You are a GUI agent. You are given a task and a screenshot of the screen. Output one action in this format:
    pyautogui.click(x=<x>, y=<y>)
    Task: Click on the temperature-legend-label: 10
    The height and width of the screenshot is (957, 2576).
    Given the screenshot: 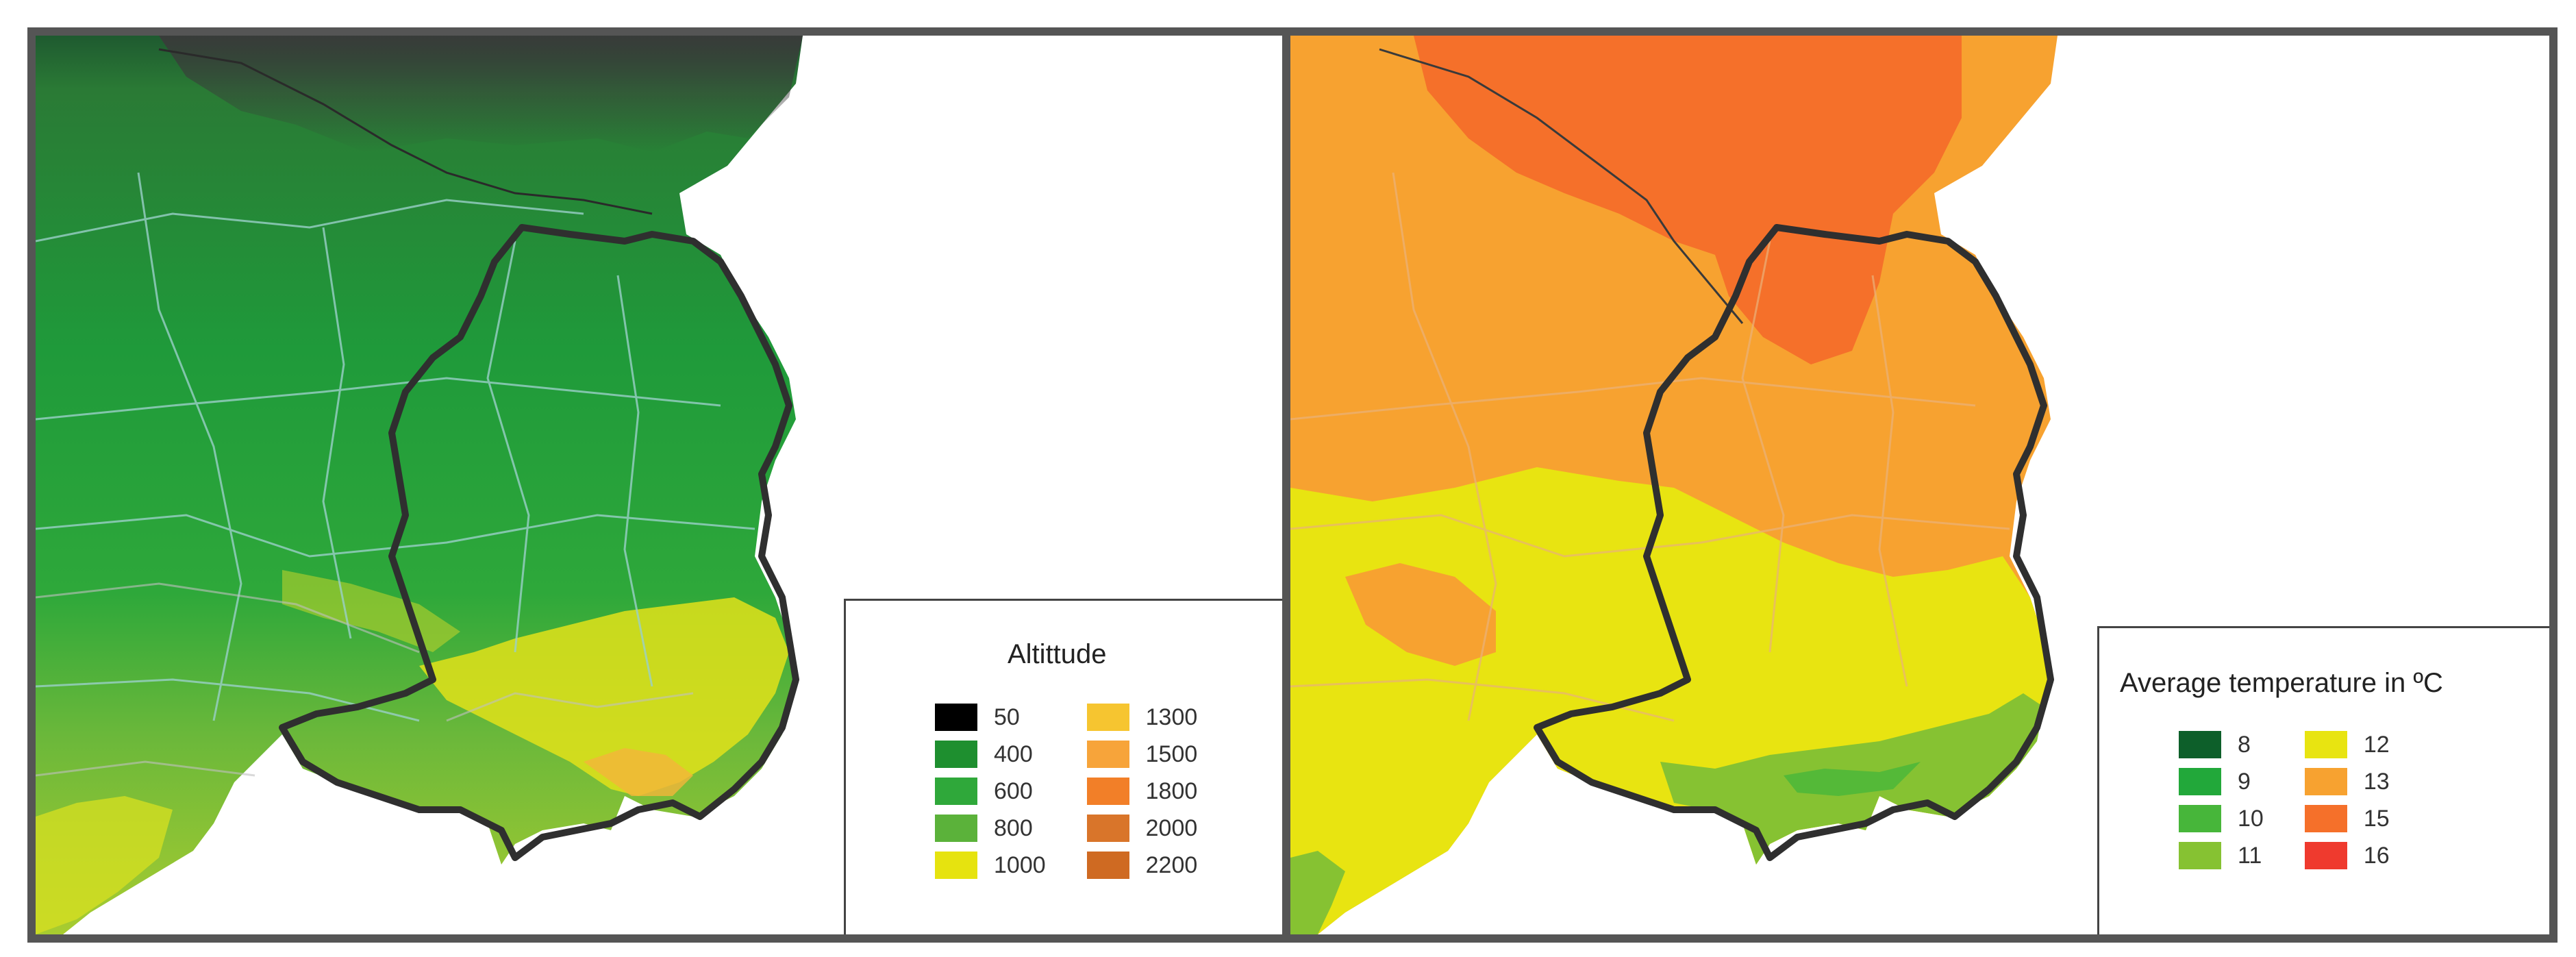 What is the action you would take?
    pyautogui.click(x=2251, y=818)
    